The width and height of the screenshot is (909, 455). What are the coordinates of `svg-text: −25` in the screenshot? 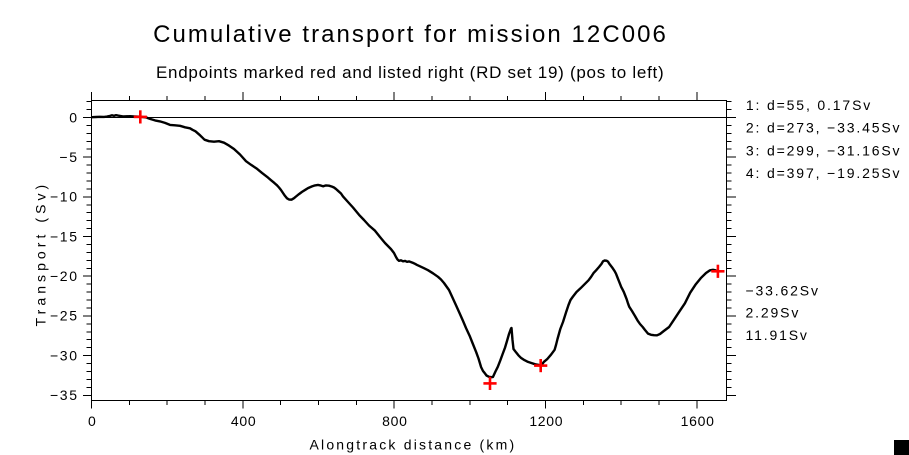 It's located at (64, 316).